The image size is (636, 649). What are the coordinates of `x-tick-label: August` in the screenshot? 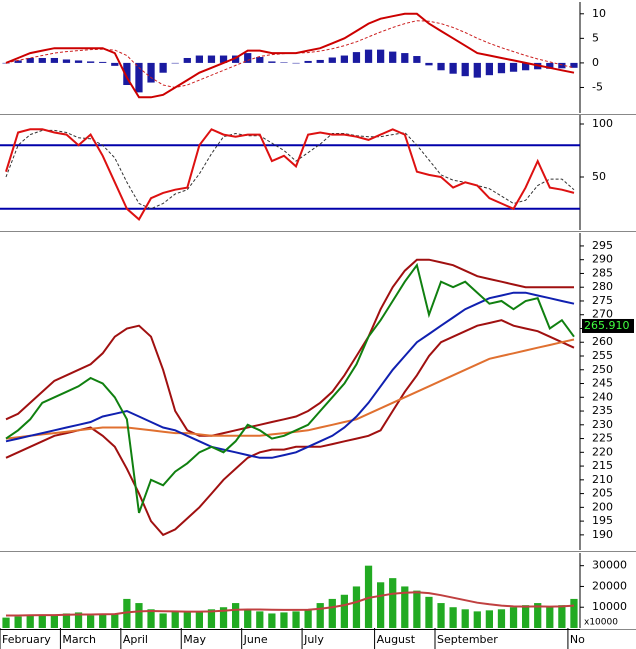 It's located at (396, 639).